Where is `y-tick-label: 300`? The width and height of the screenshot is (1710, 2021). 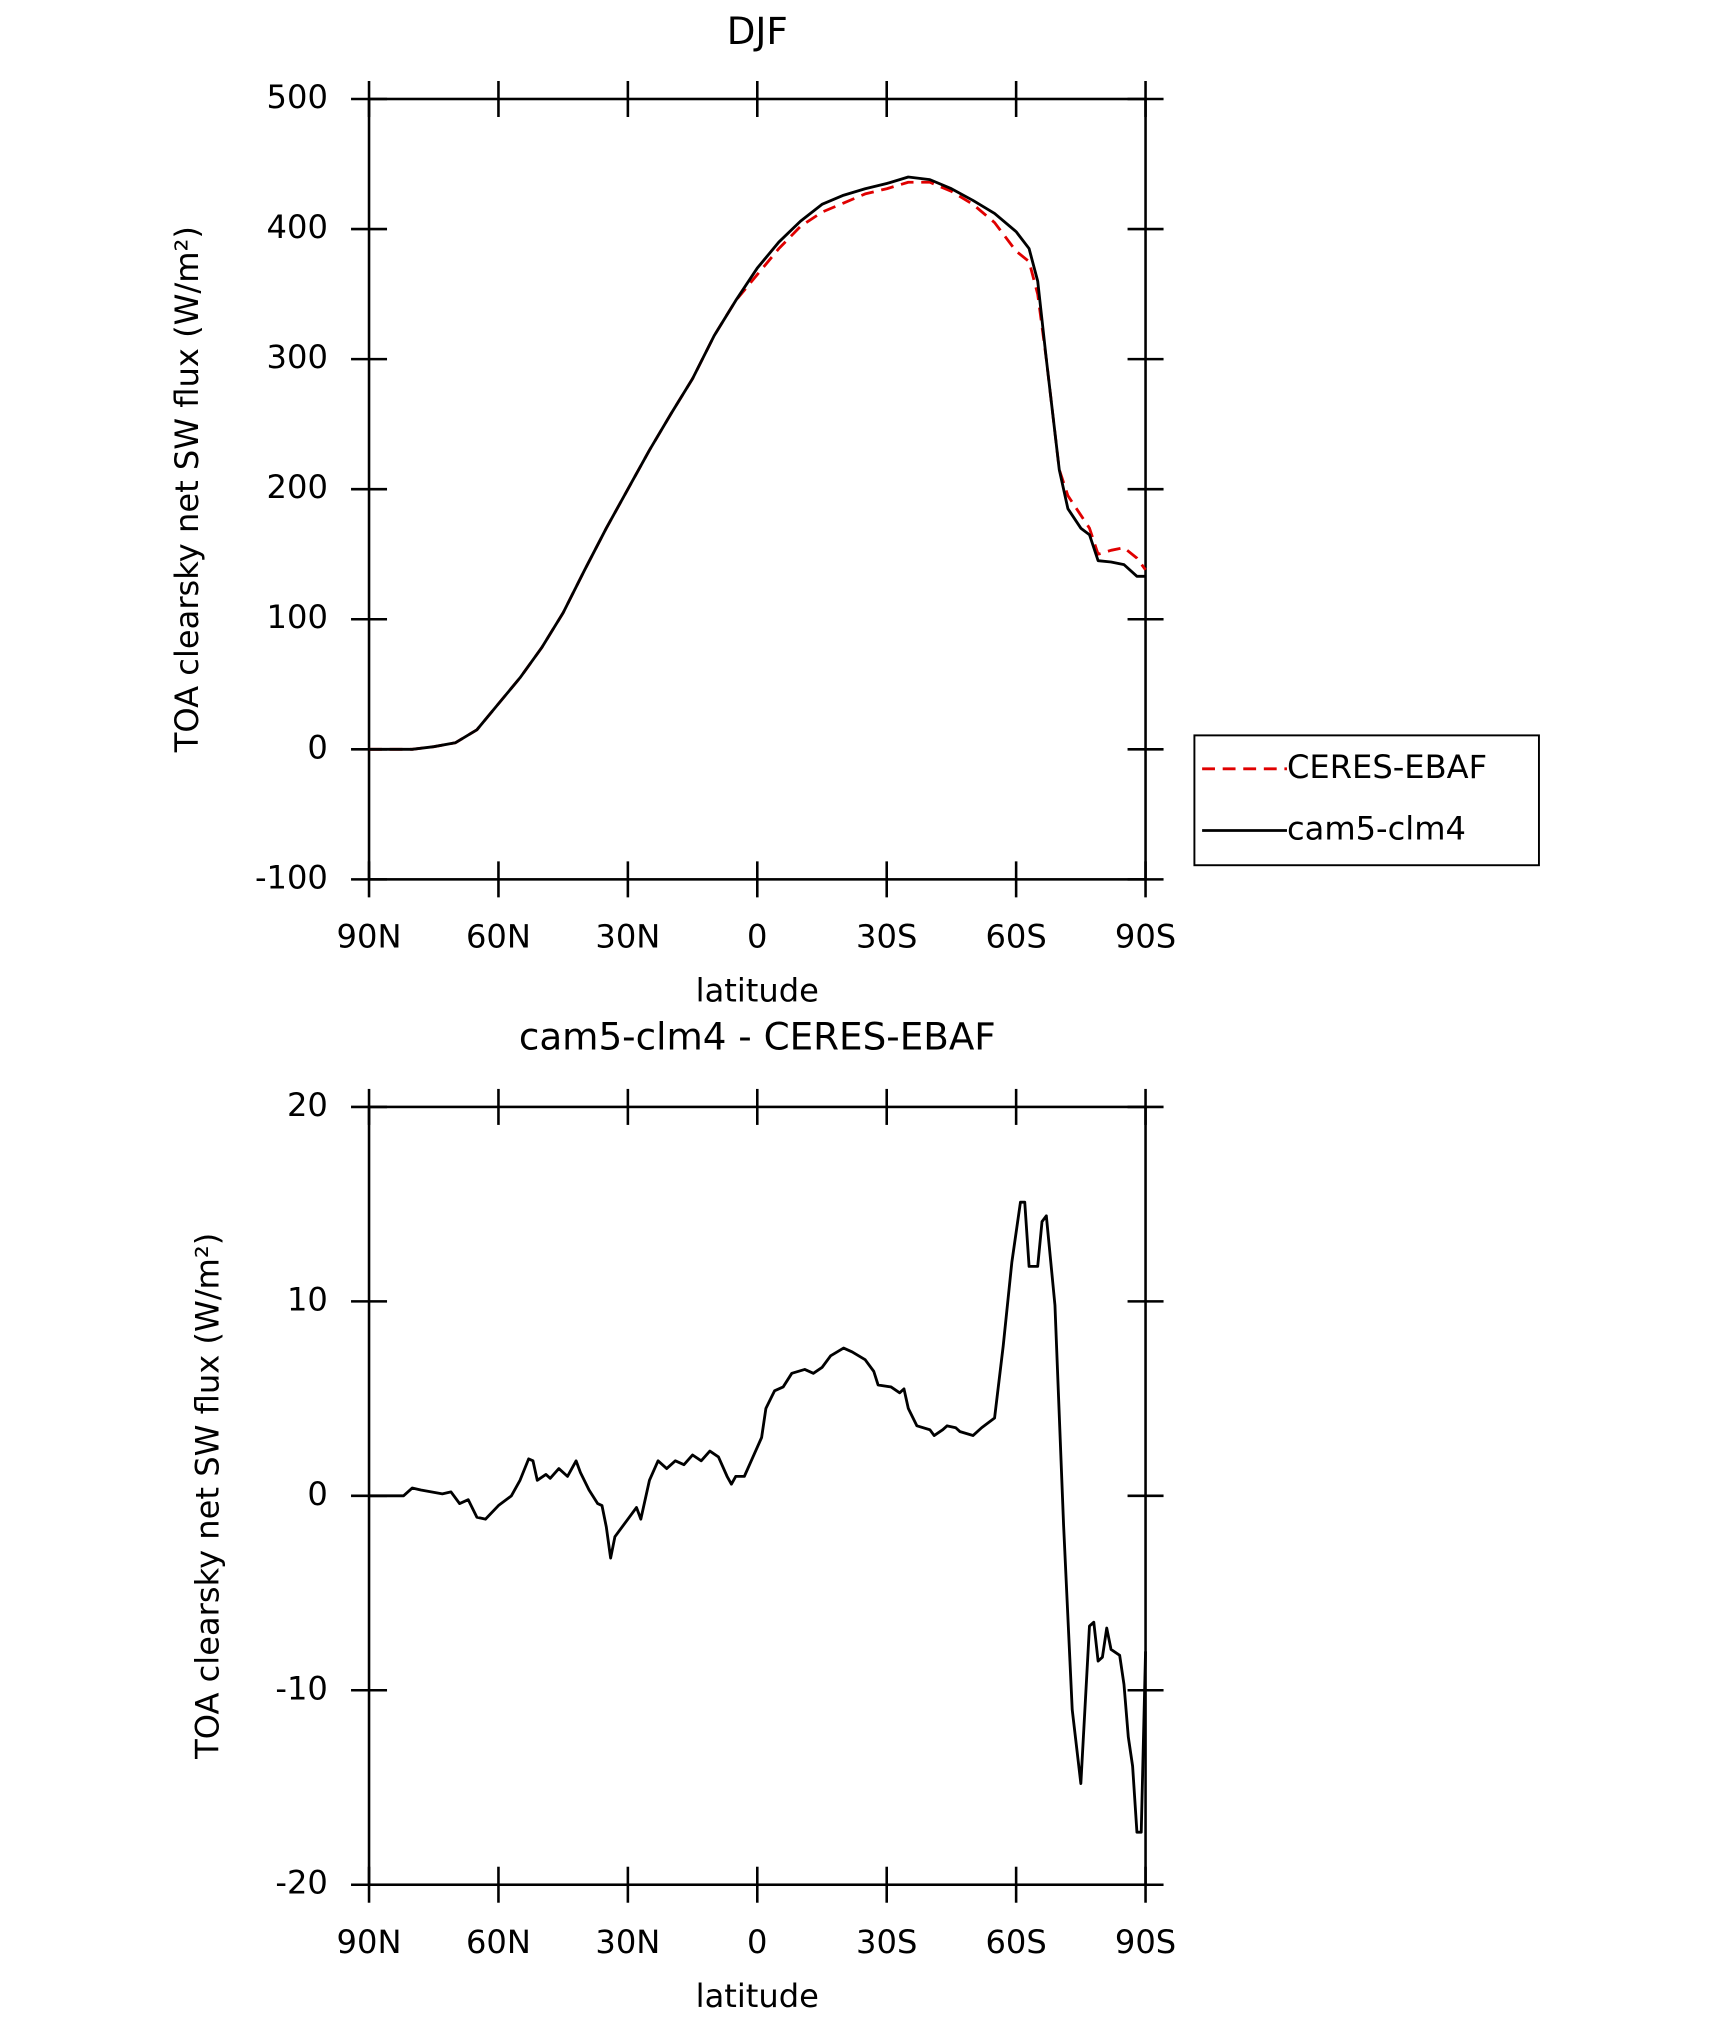
y-tick-label: 300 is located at coordinates (297, 357).